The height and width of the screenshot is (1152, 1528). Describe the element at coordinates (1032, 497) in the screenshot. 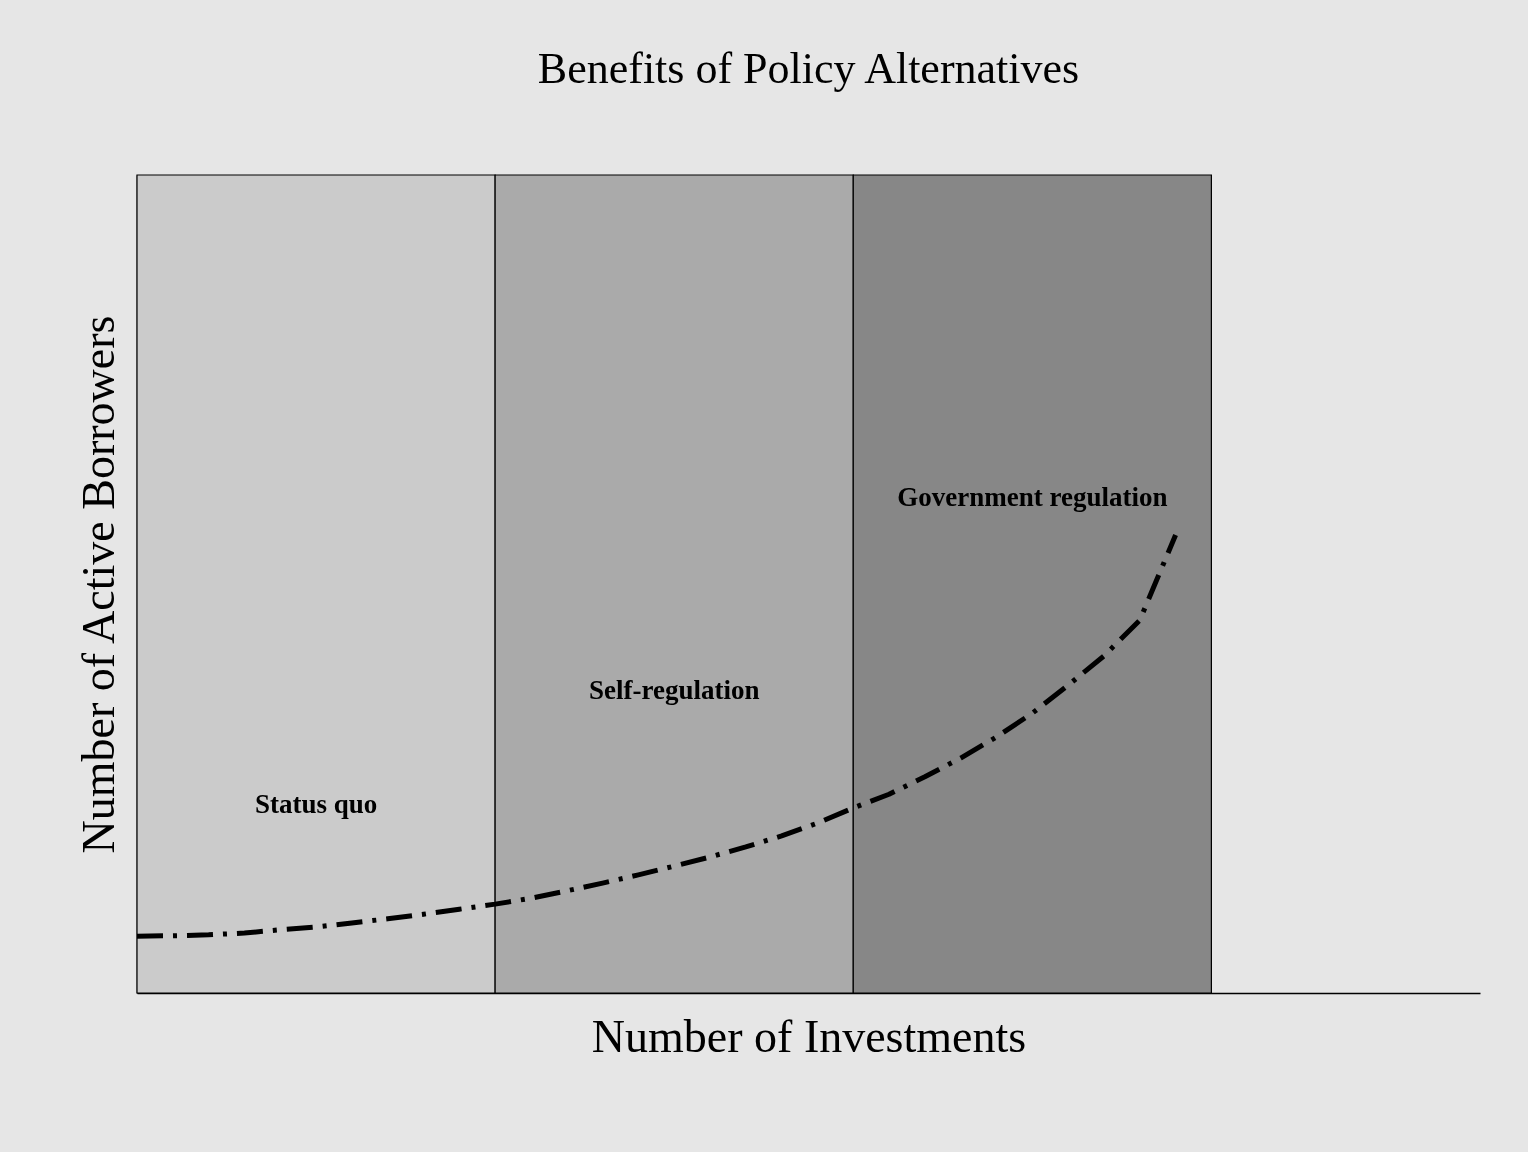

I see `text: Government regulation` at that location.